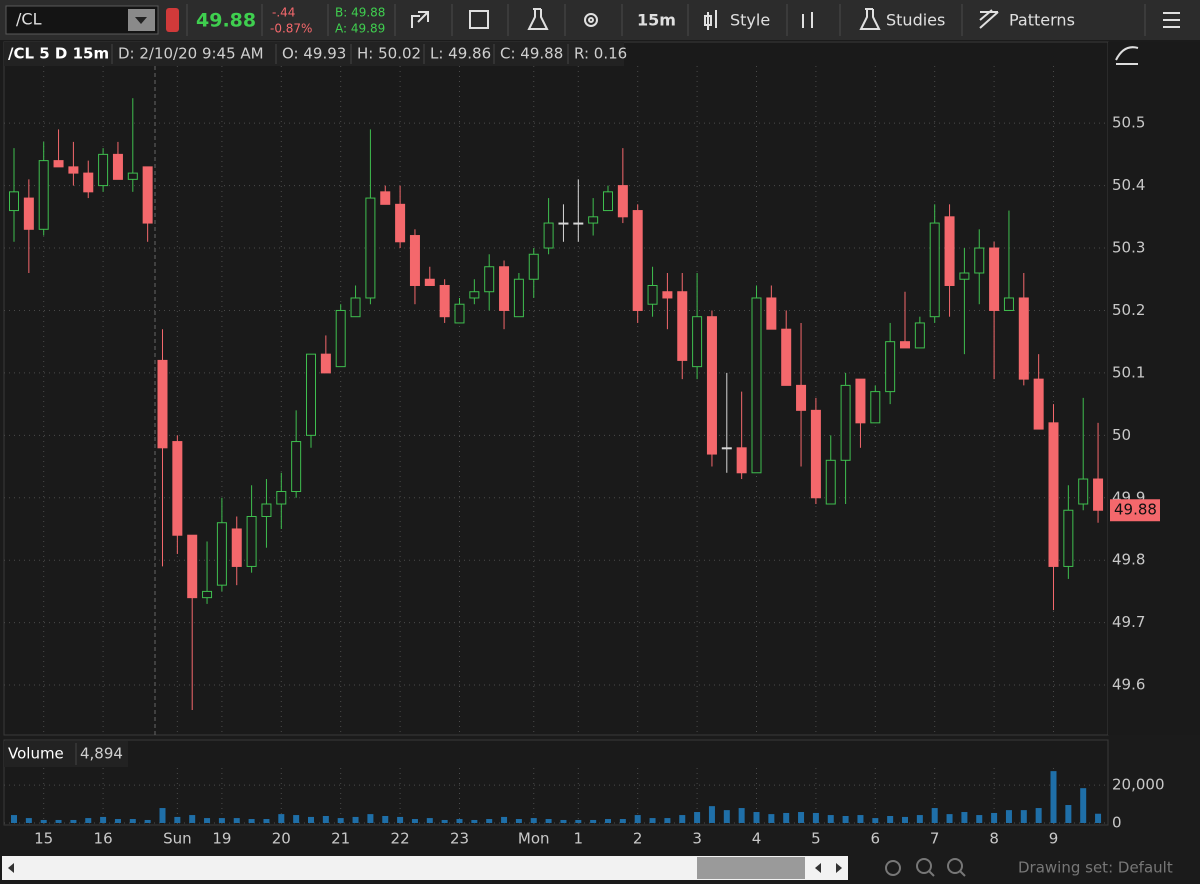 This screenshot has height=884, width=1200. Describe the element at coordinates (1128, 248) in the screenshot. I see `y-tick-label: 50.3` at that location.